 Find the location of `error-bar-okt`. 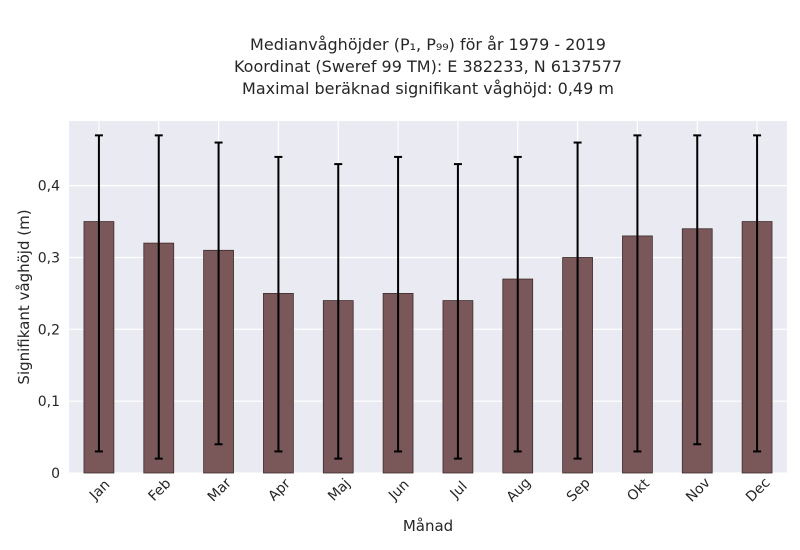

error-bar-okt is located at coordinates (637, 293).